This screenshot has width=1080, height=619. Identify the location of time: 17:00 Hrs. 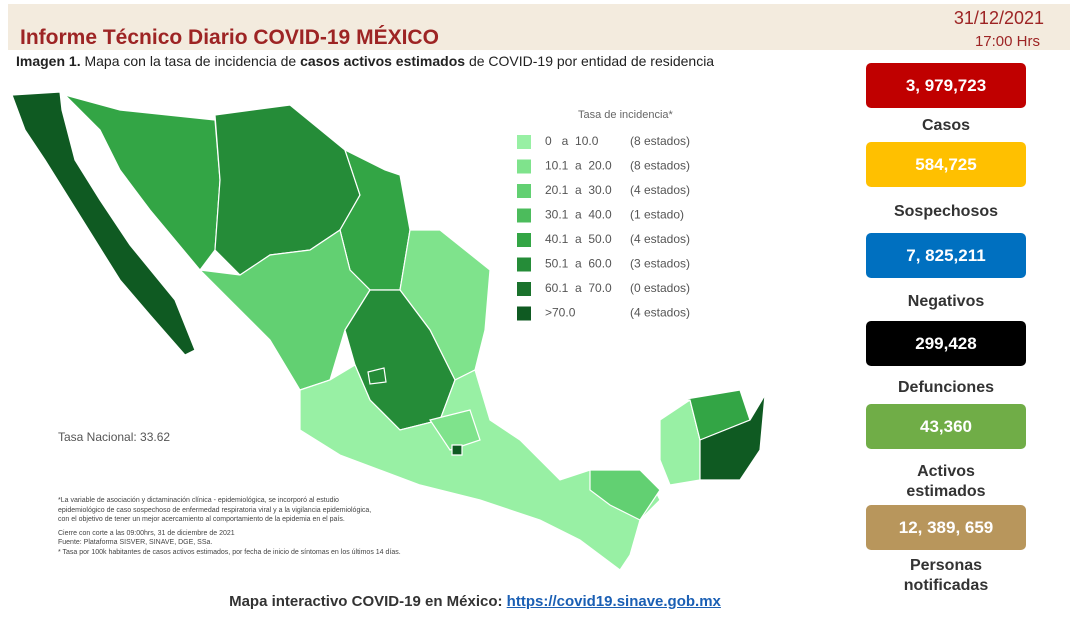
(1007, 41).